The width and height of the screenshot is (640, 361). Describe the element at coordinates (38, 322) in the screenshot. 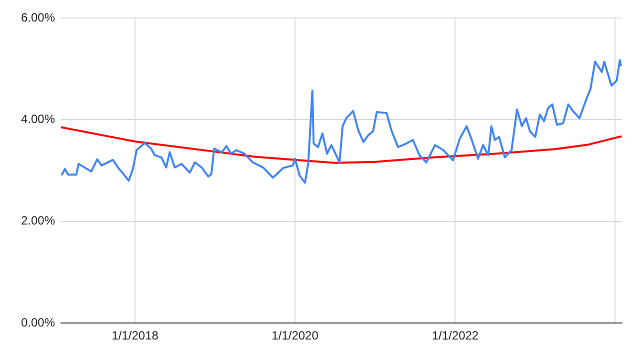

I see `y-tick-label: 0.00%` at that location.